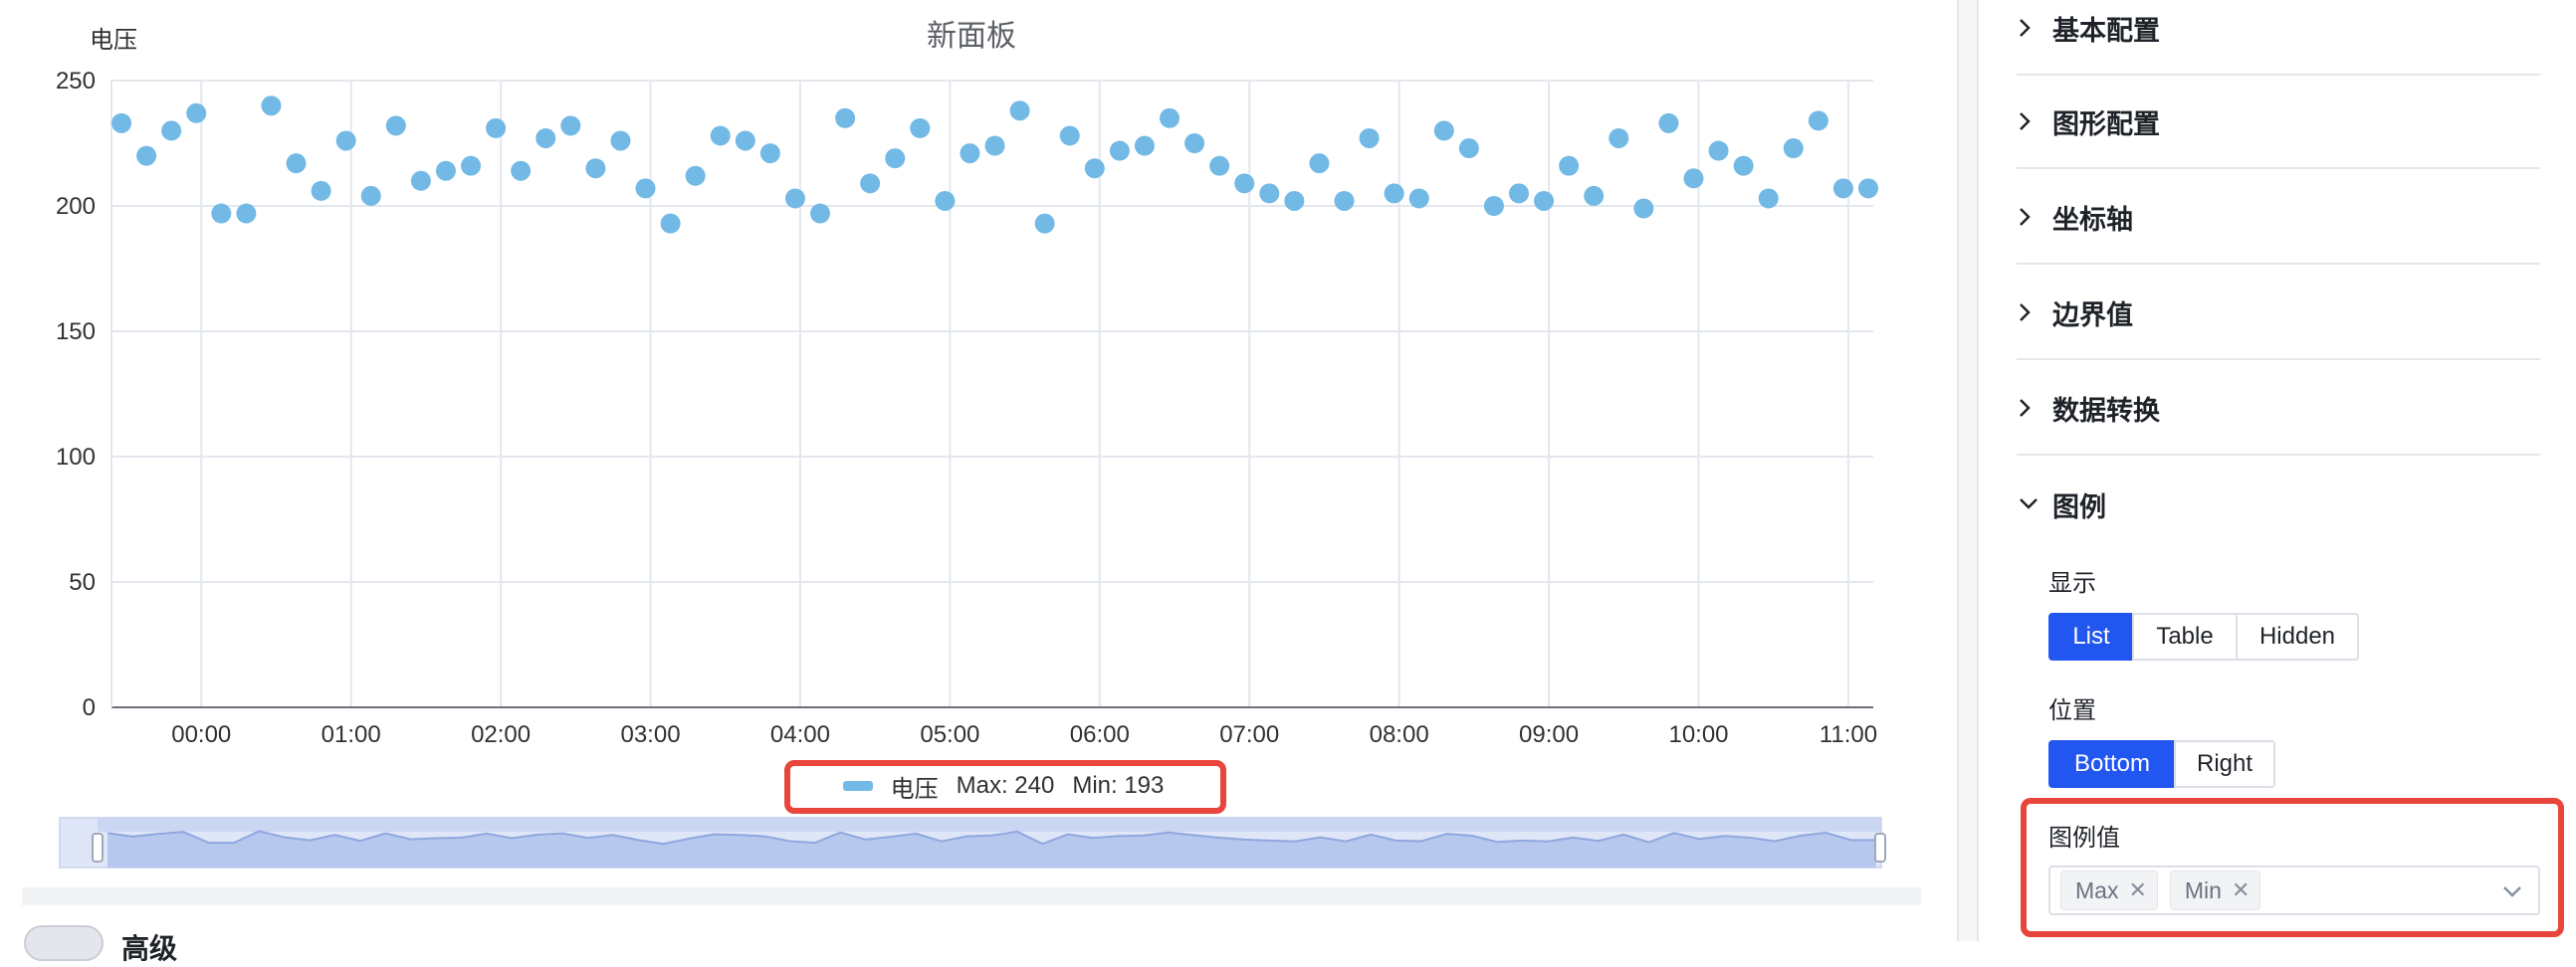 Image resolution: width=2576 pixels, height=967 pixels. I want to click on section-graph-config: 图形配置, so click(2278, 122).